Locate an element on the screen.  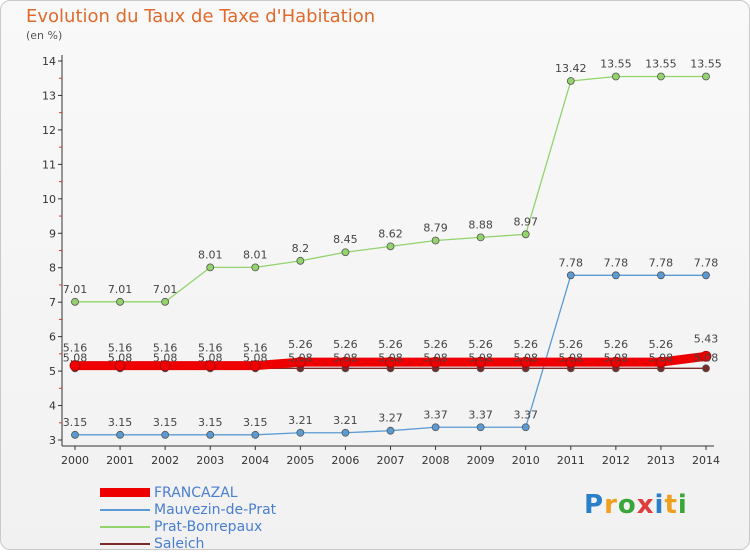
data-label: 3.15 is located at coordinates (165, 422).